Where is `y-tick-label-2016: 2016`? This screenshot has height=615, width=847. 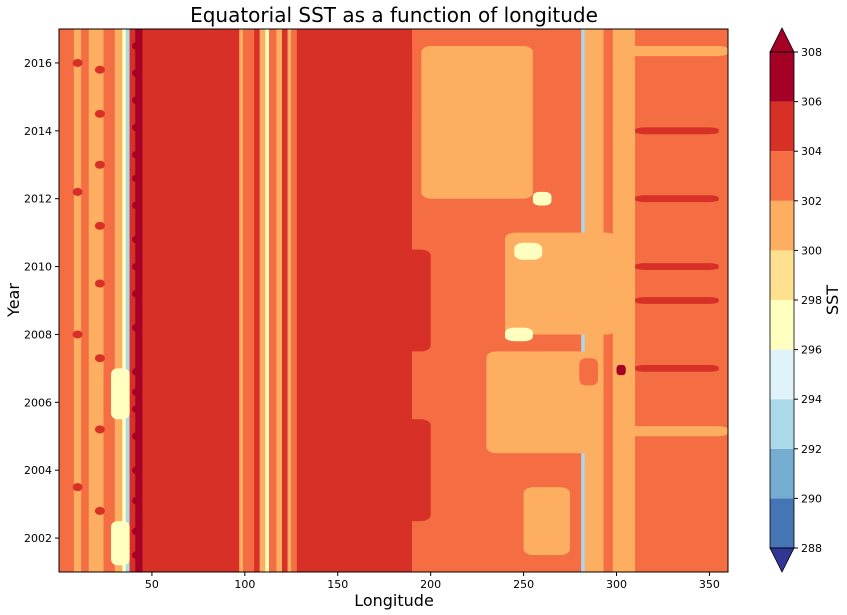
y-tick-label-2016: 2016 is located at coordinates (38, 63).